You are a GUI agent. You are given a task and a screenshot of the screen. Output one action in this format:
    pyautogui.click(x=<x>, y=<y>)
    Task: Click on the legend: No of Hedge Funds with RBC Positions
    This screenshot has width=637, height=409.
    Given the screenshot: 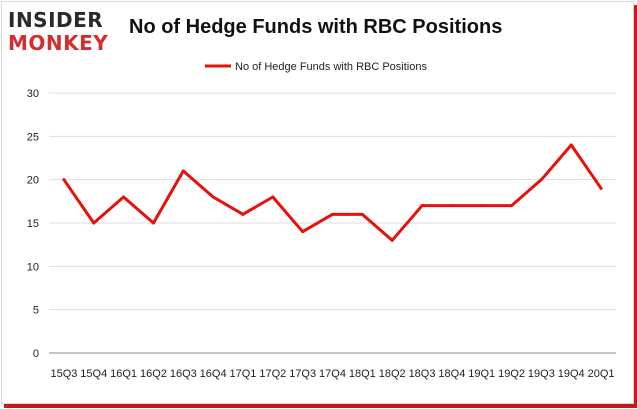 What is the action you would take?
    pyautogui.click(x=316, y=67)
    